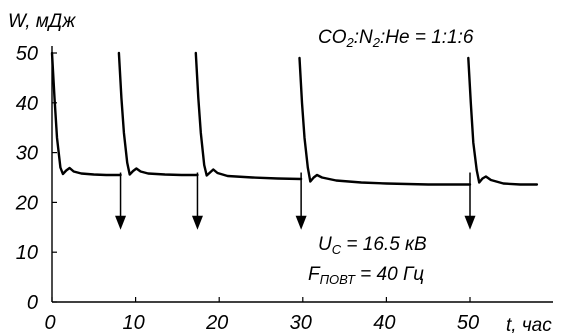  I want to click on x-tick-label: 0, so click(49, 322).